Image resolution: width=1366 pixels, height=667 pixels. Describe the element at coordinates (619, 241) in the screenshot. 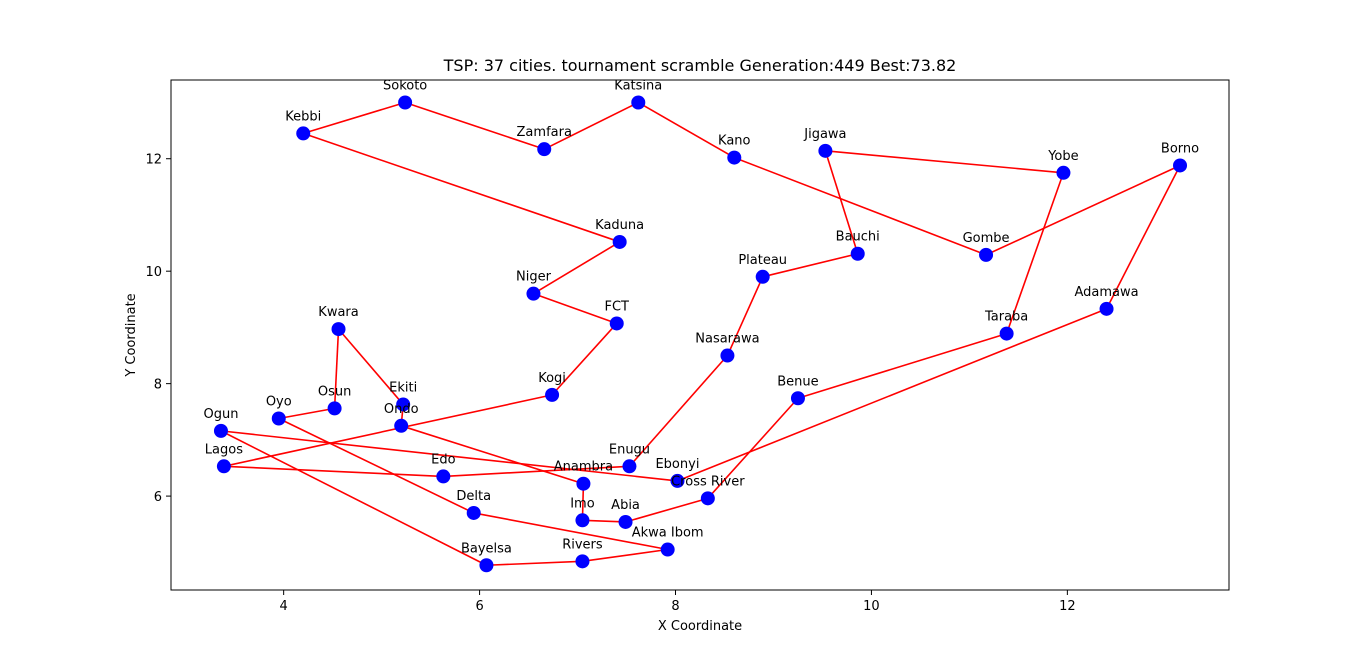

I see `city-point-kaduna` at that location.